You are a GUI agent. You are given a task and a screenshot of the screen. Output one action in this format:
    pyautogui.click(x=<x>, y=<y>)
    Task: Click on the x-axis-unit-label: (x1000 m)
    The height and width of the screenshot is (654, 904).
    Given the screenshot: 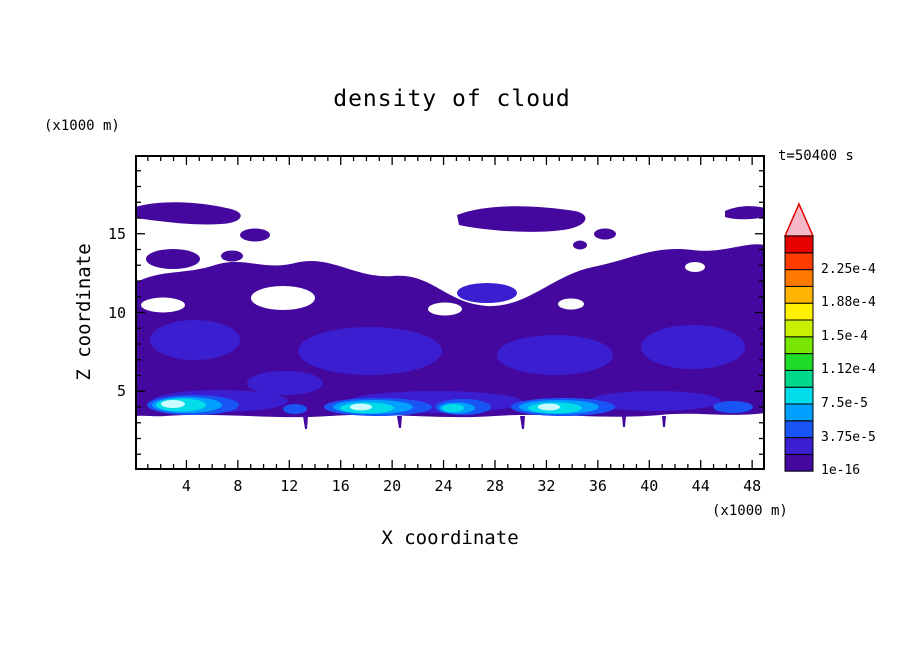 What is the action you would take?
    pyautogui.click(x=750, y=511)
    